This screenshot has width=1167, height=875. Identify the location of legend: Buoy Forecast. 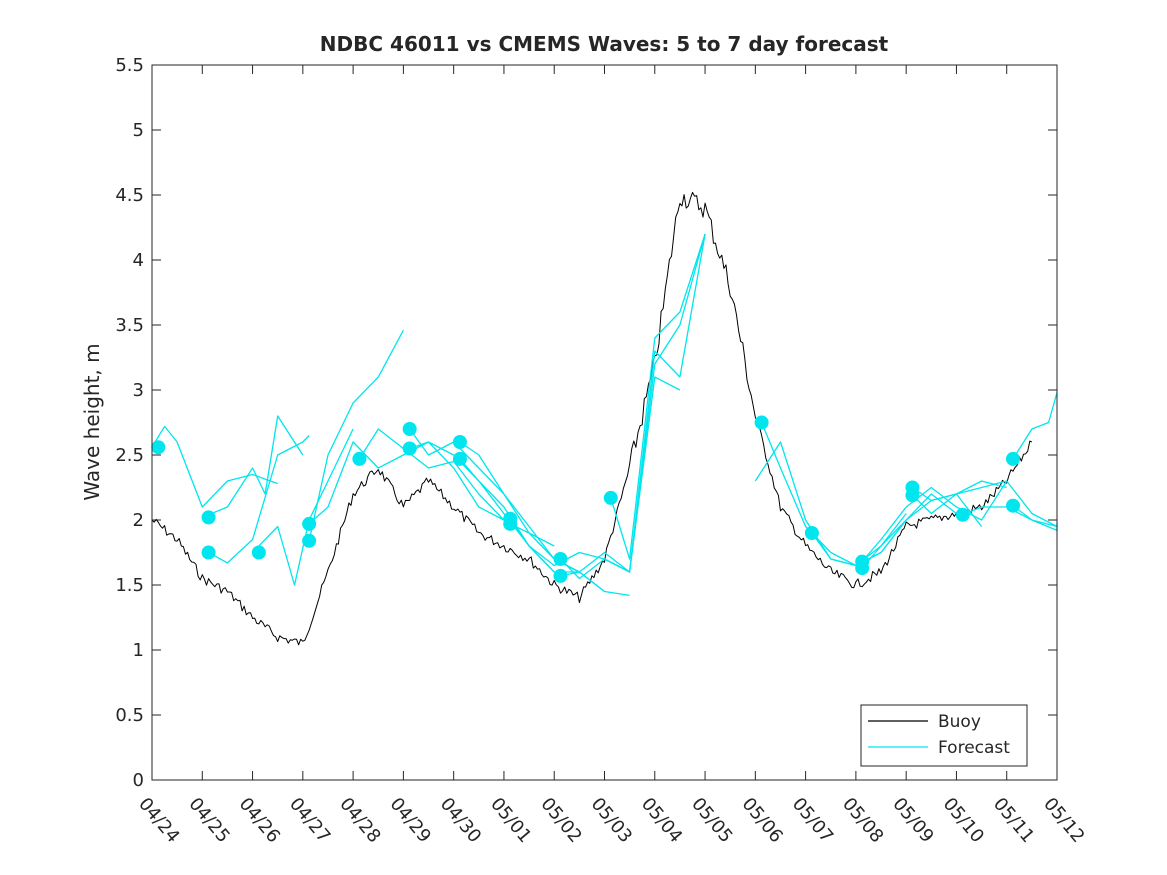
(944, 735).